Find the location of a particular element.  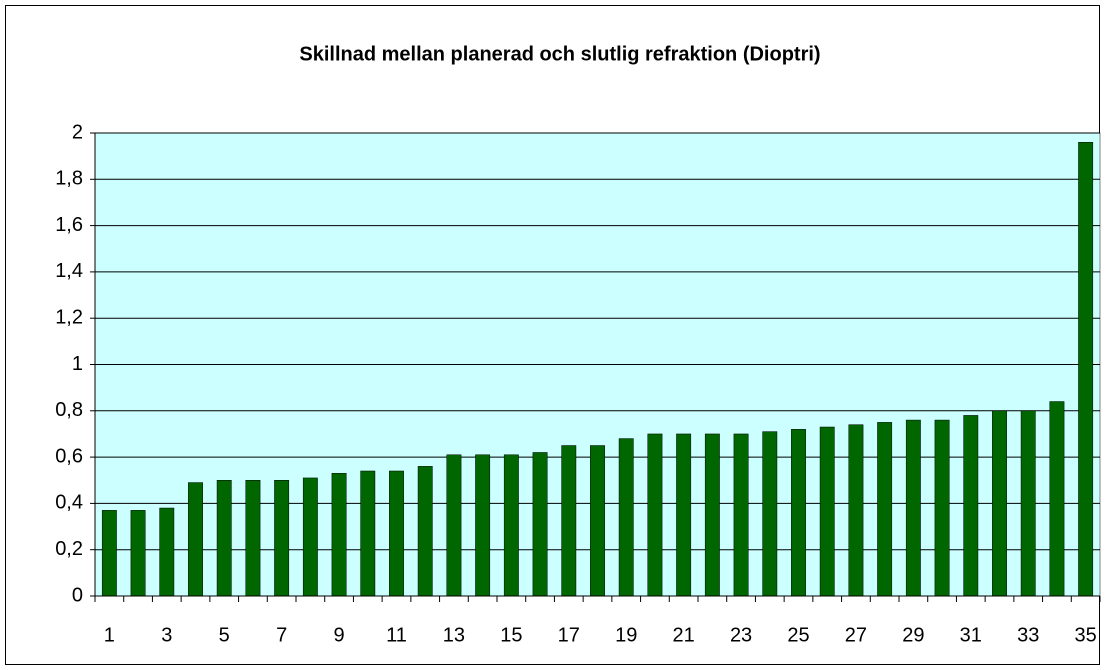

y-tick-label: 1 is located at coordinates (77, 364).